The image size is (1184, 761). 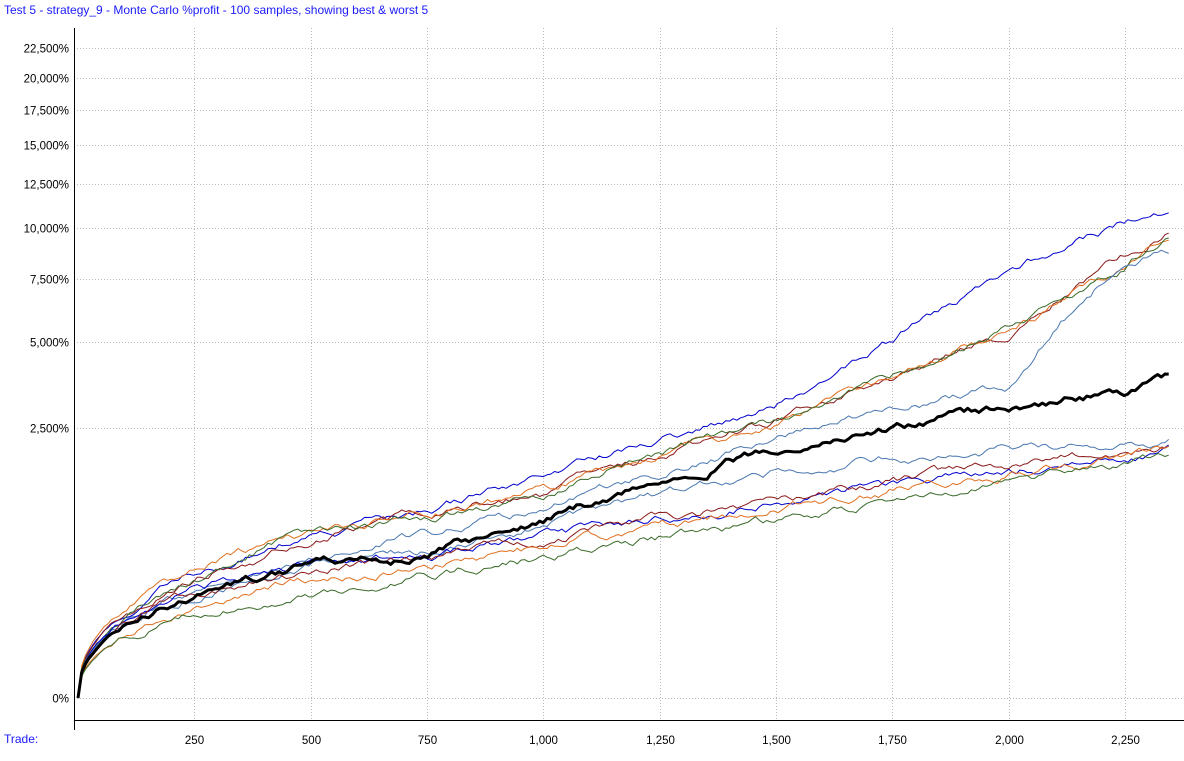 What do you see at coordinates (49, 430) in the screenshot?
I see `y-tick-label: 2,500%` at bounding box center [49, 430].